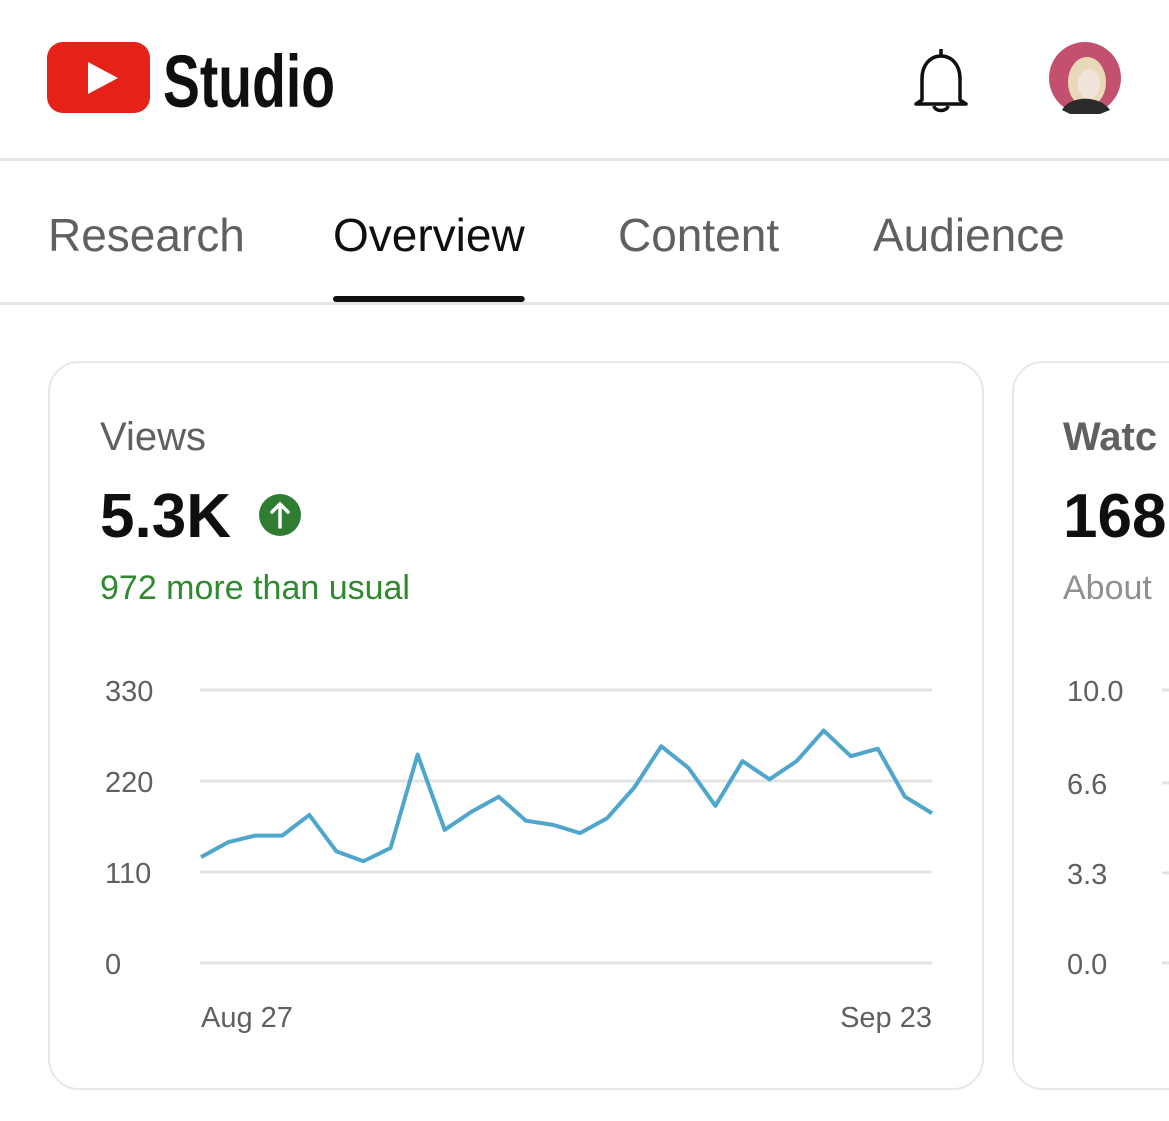  Describe the element at coordinates (255, 511) in the screenshot. I see `views-card-content: Views 5.3K 972 more than usual` at that location.